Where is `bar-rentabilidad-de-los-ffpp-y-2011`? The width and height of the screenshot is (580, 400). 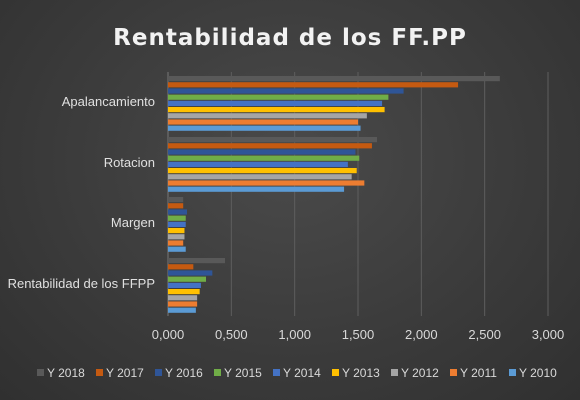
bar-rentabilidad-de-los-ffpp-y-2011 is located at coordinates (183, 304).